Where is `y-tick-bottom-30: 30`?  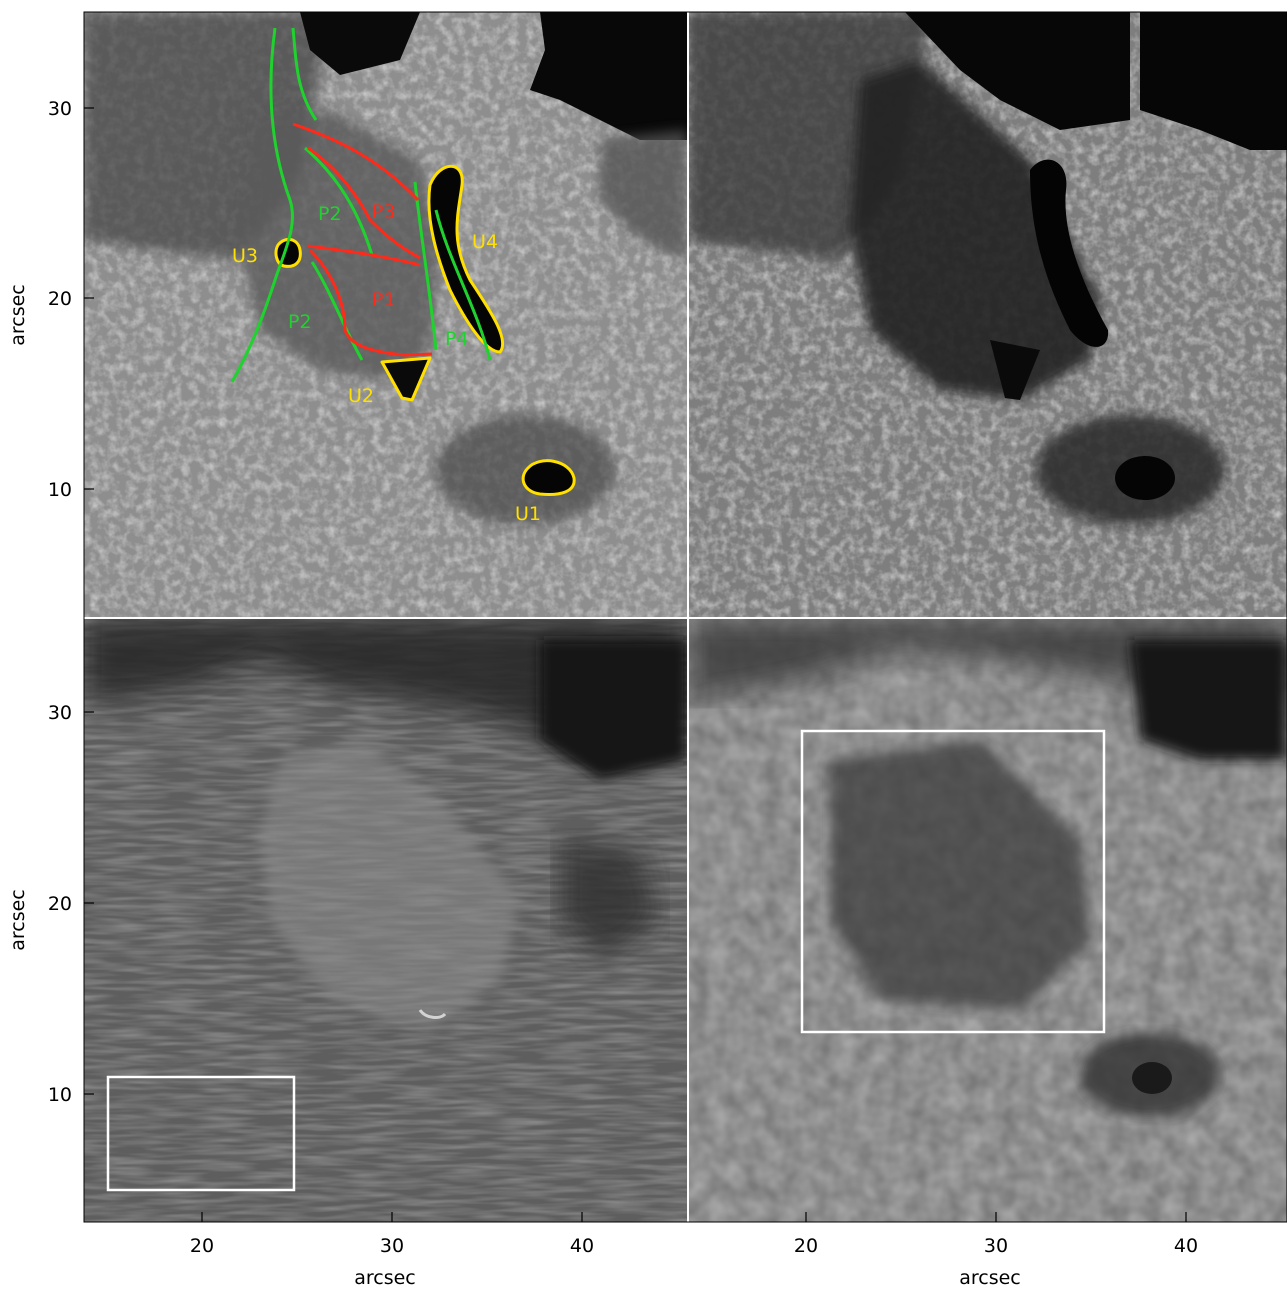
y-tick-bottom-30: 30 is located at coordinates (60, 713).